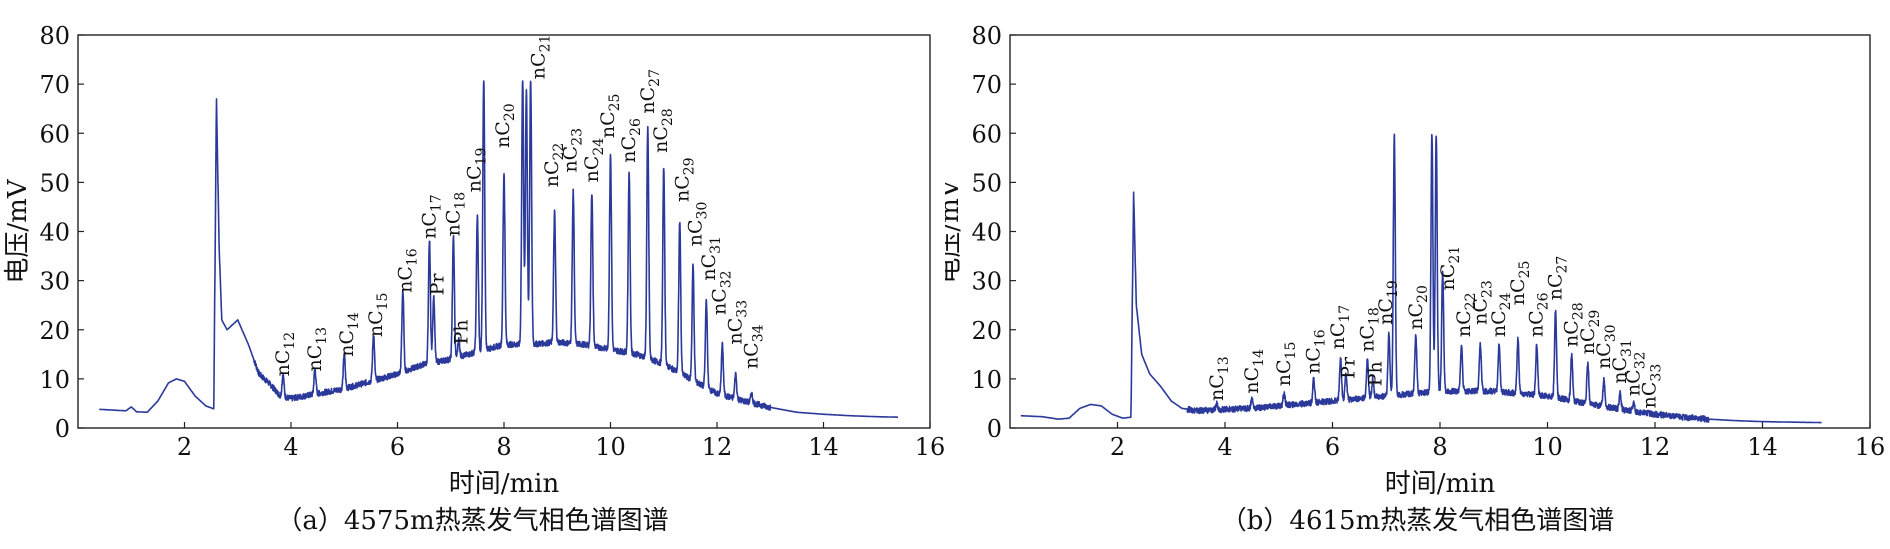 Image resolution: width=1890 pixels, height=549 pixels. What do you see at coordinates (285, 354) in the screenshot?
I see `peak-label: nC12` at bounding box center [285, 354].